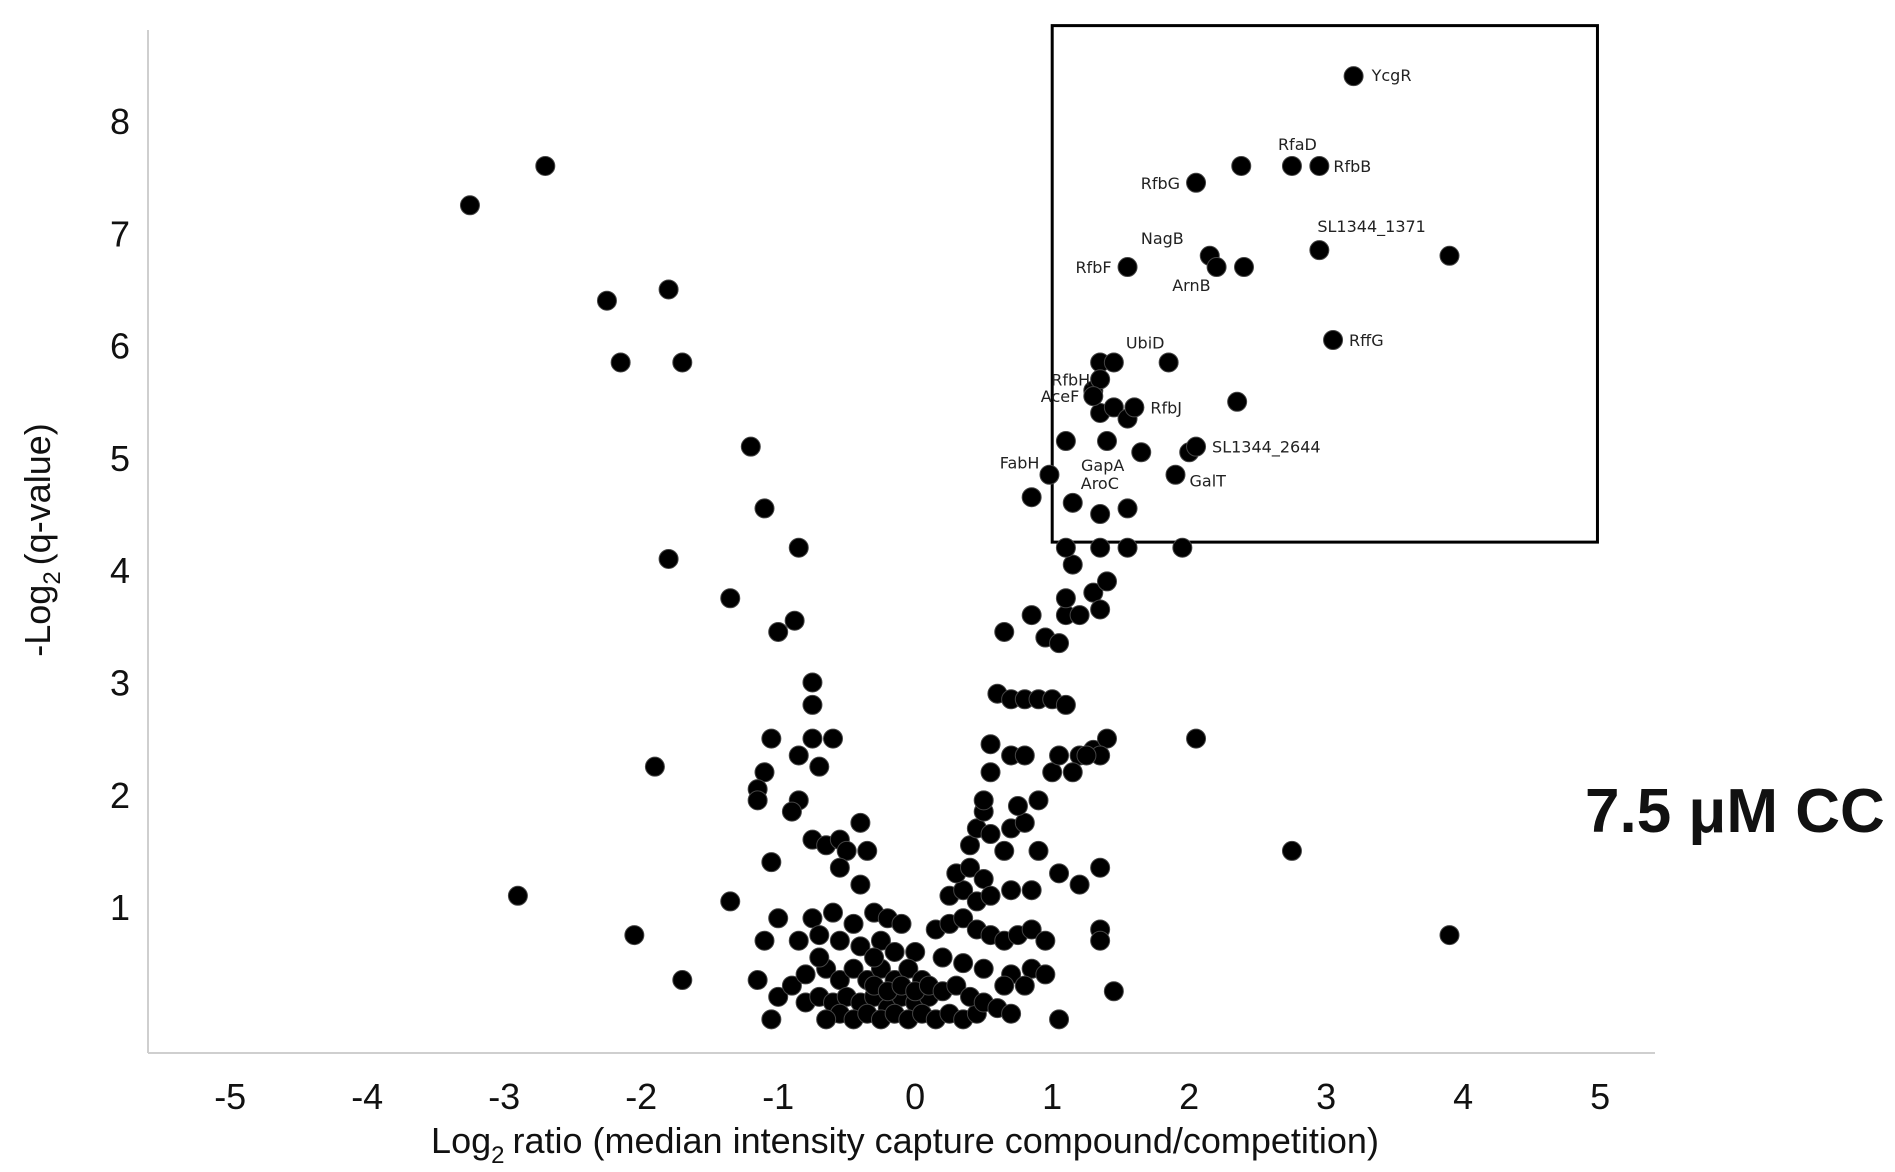 The width and height of the screenshot is (1895, 1172). I want to click on x-tick-labels: -5 -4 -3 -2 -1 0 1 2 3 4 5, so click(912, 1096).